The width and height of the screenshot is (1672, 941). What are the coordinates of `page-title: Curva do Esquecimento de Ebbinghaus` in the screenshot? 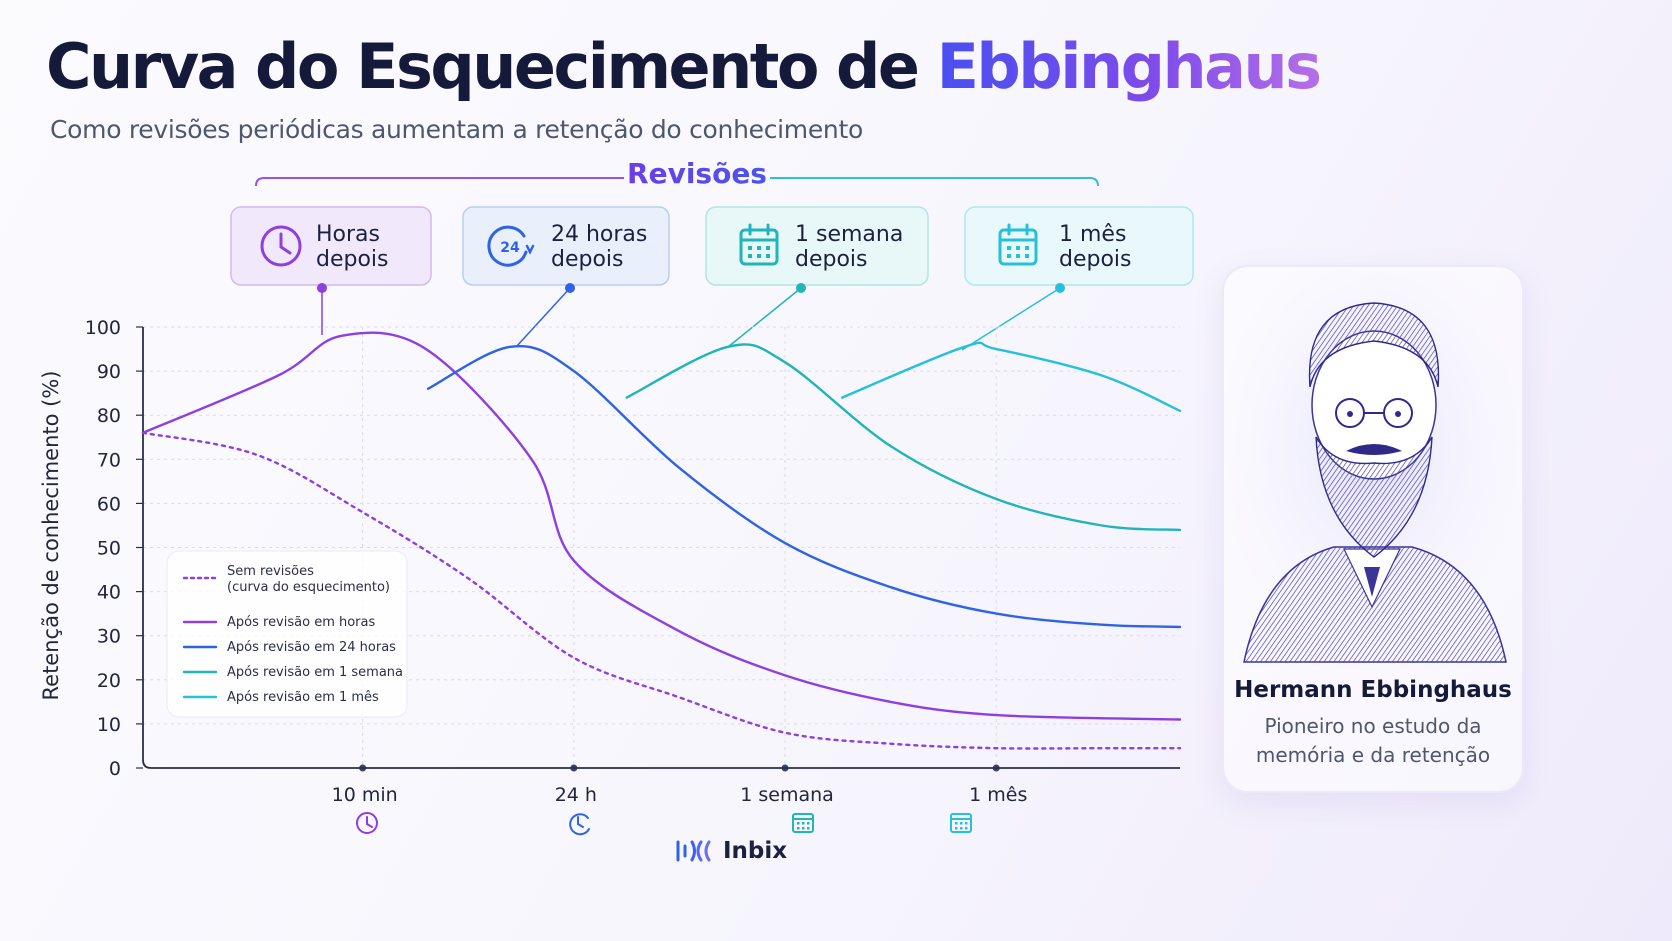 It's located at (684, 66).